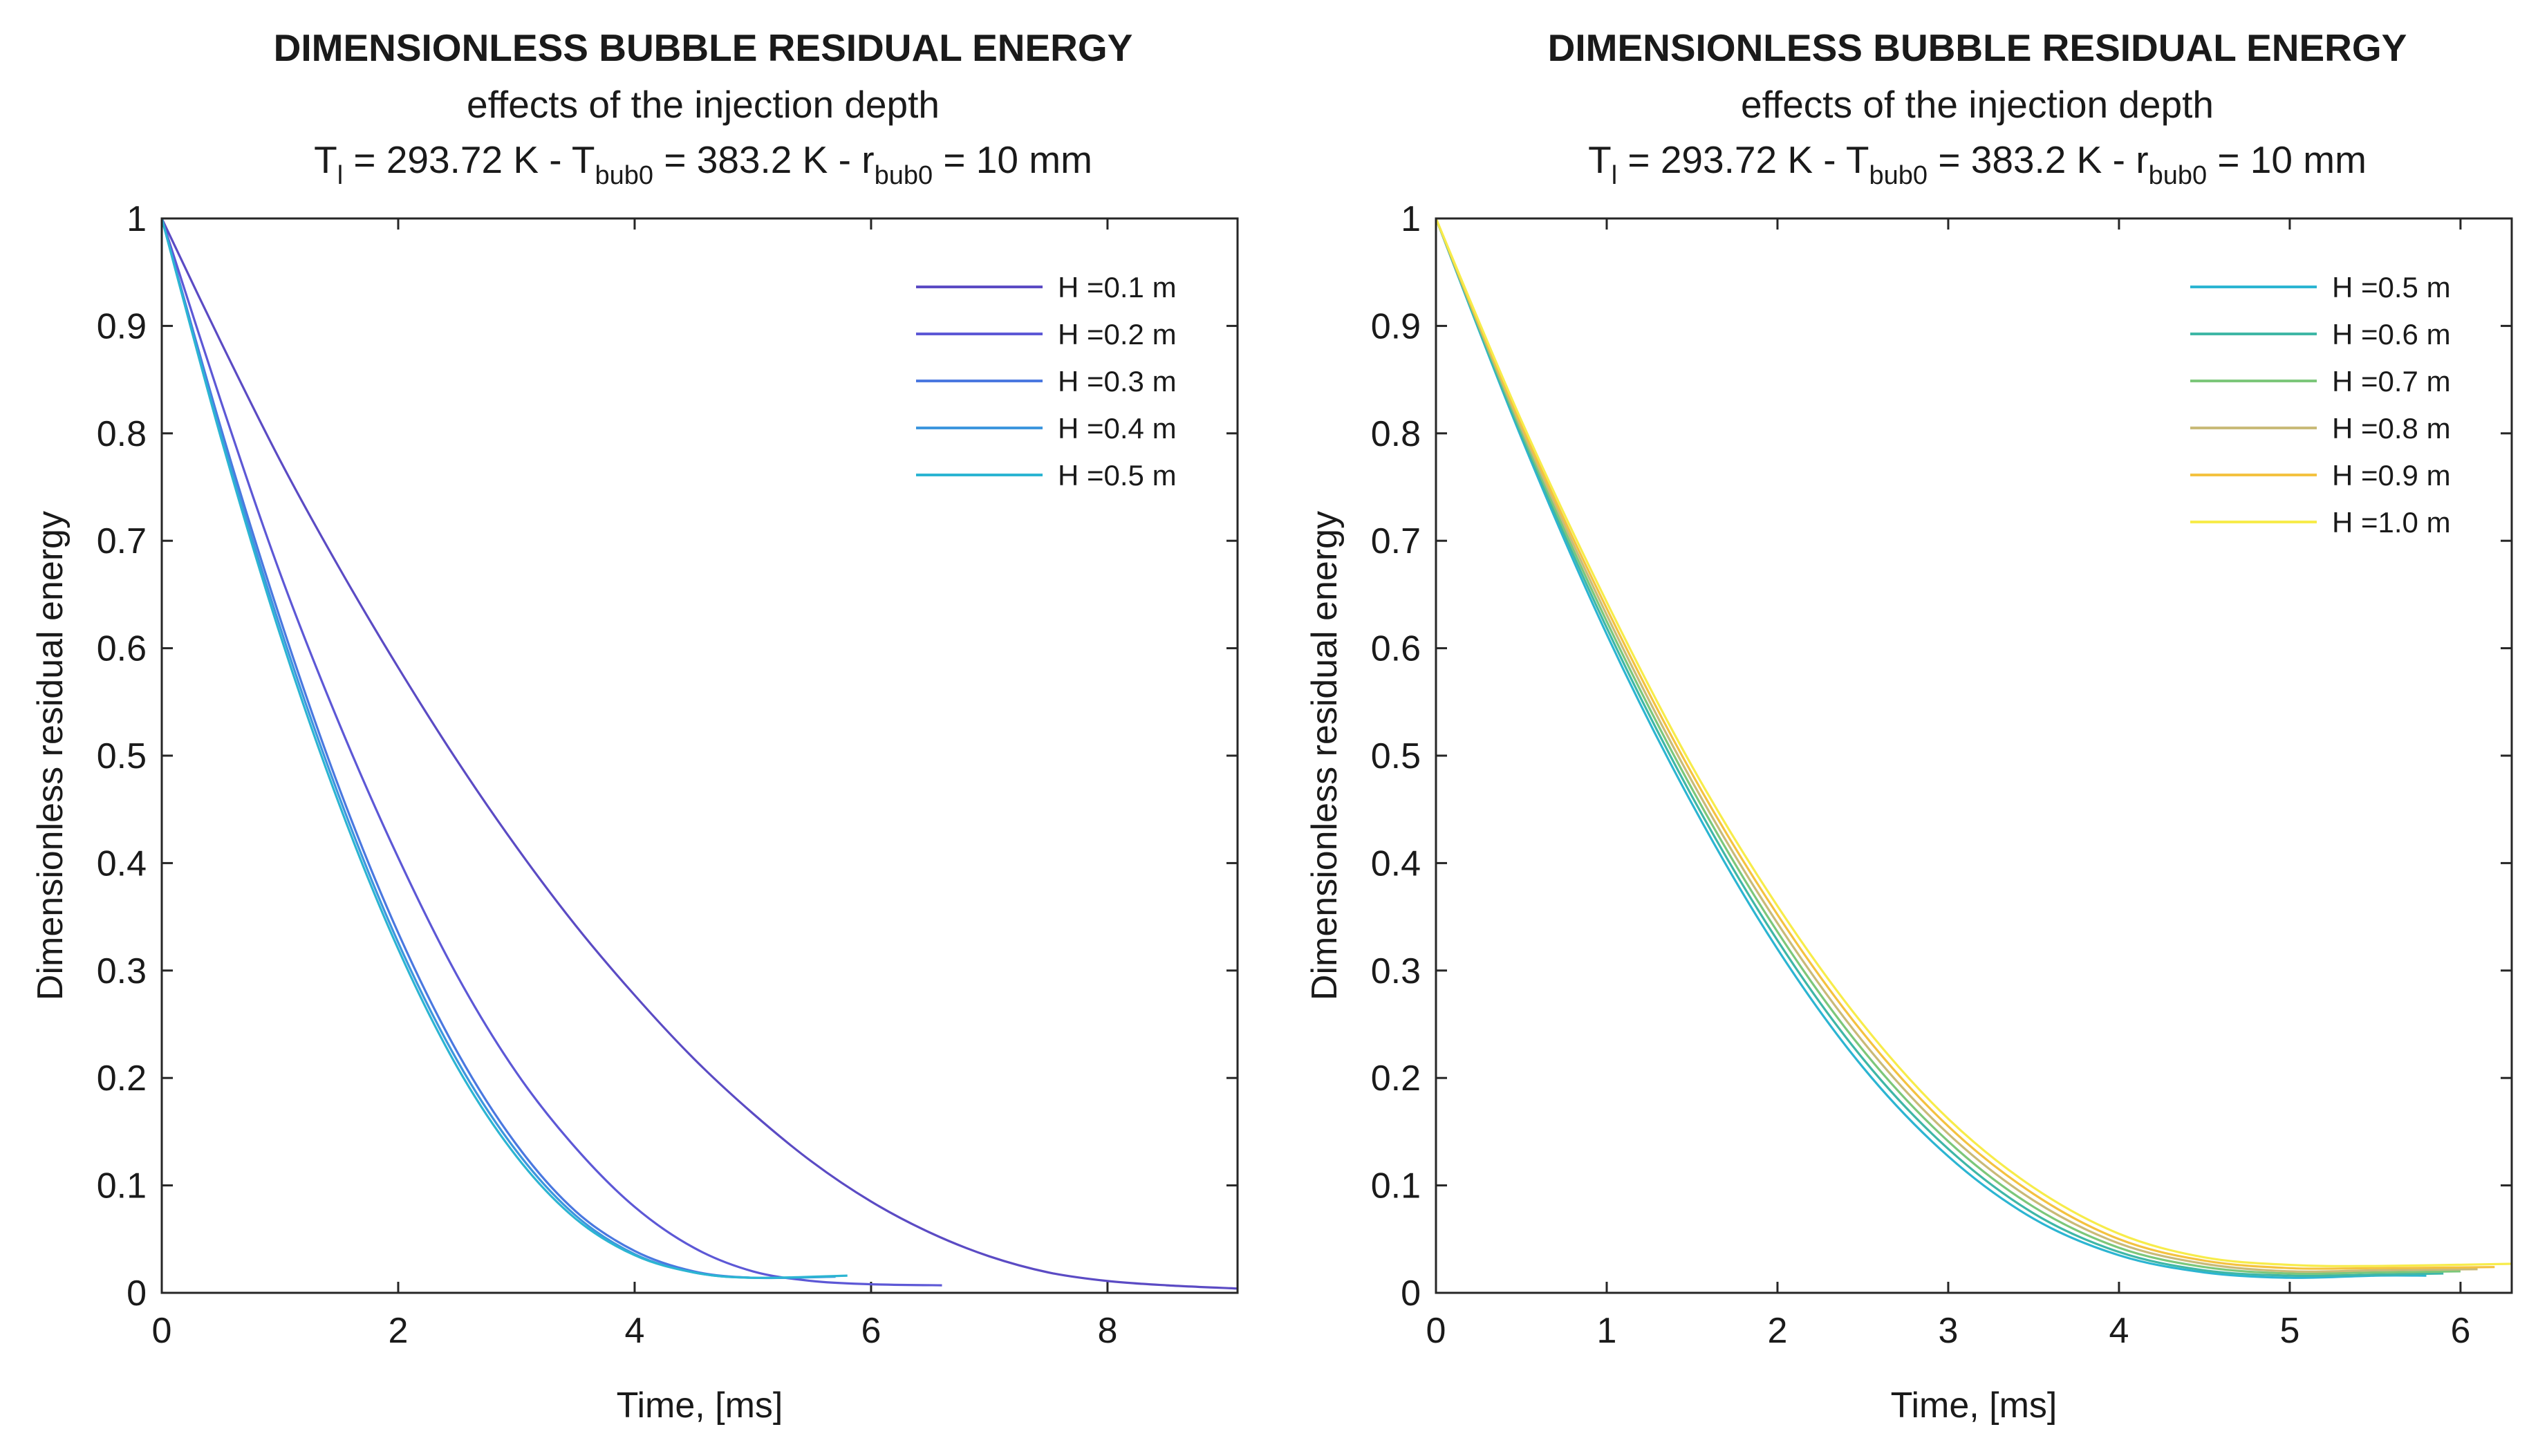  I want to click on left-x-axis-label: Time, [ms], so click(700, 1405).